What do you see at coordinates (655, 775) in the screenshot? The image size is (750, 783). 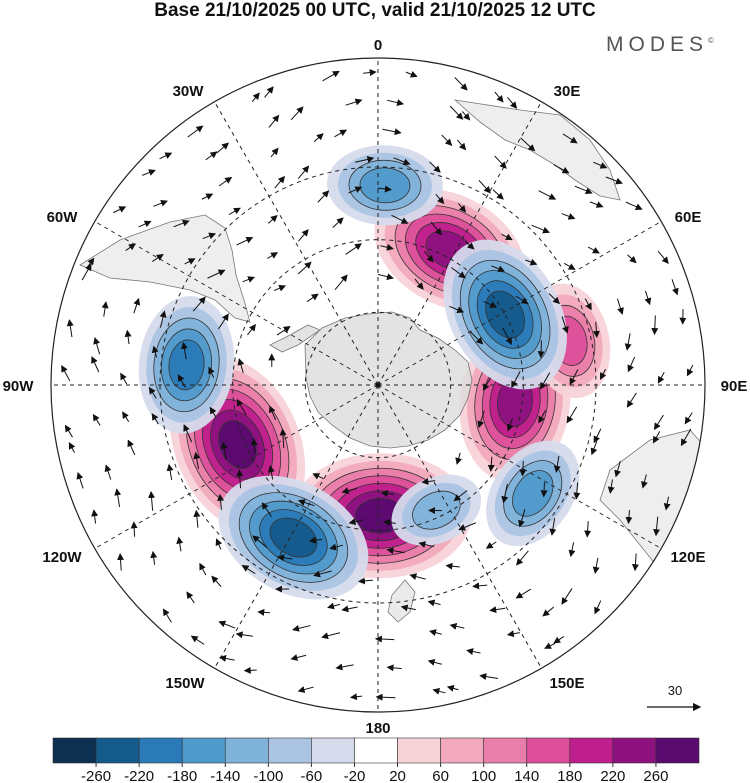 I see `colorbar-tick-label: 260` at bounding box center [655, 775].